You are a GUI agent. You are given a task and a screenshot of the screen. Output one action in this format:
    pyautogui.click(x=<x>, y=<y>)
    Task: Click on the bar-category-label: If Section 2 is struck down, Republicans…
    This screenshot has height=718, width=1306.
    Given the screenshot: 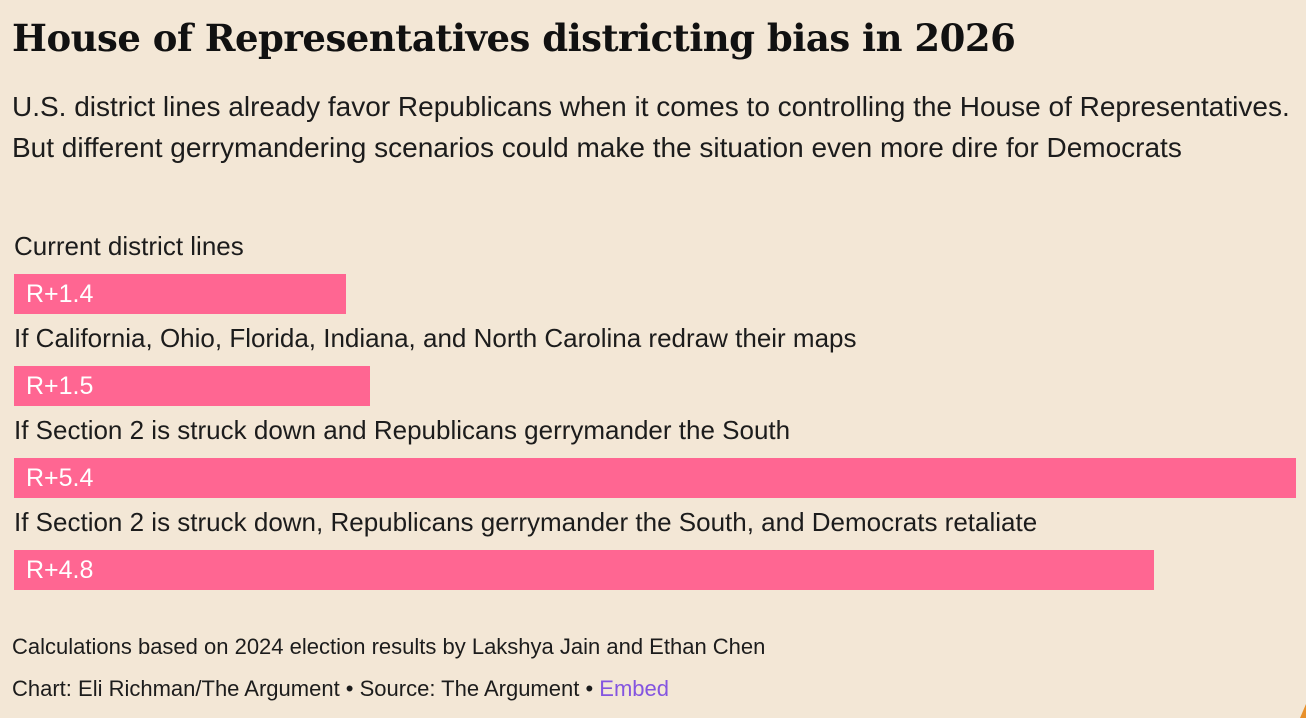 What is the action you would take?
    pyautogui.click(x=526, y=522)
    